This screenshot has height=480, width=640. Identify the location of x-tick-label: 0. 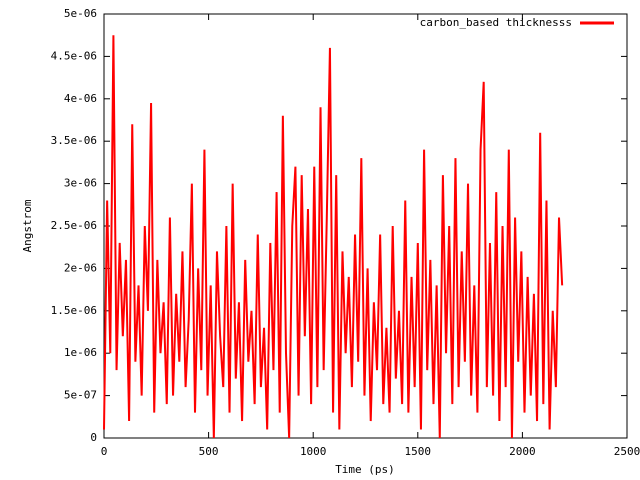
(104, 451).